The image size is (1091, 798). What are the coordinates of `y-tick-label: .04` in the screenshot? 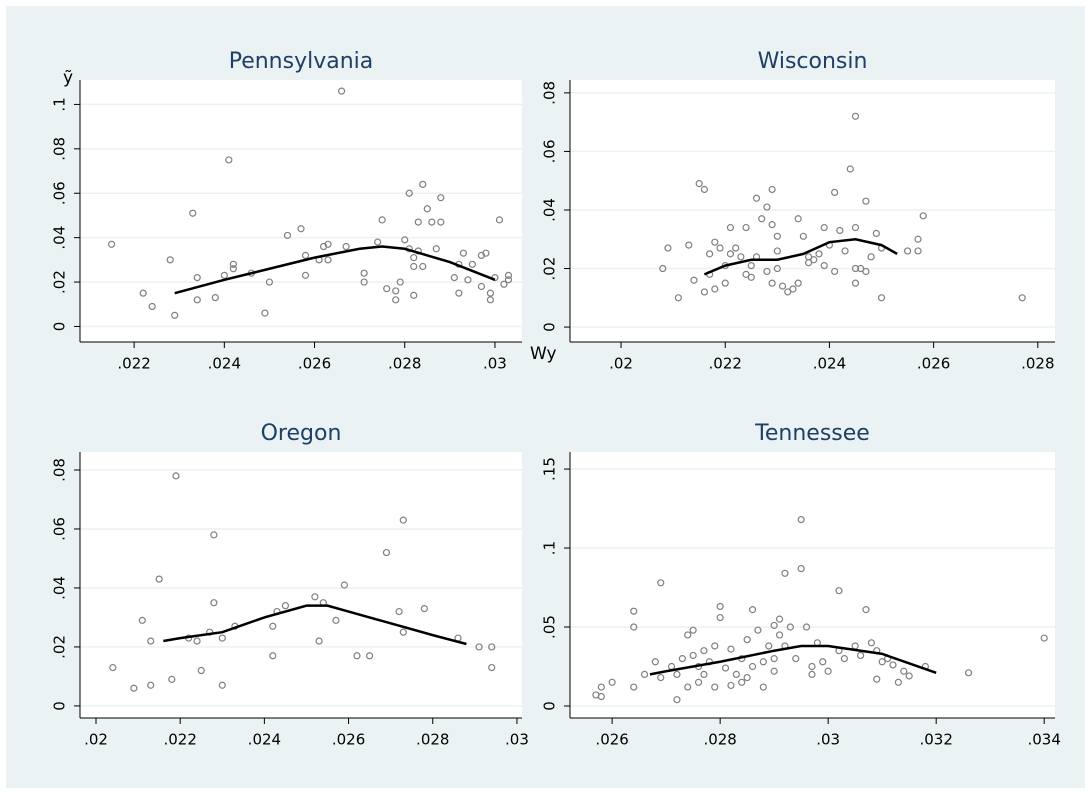 It's located at (60, 588).